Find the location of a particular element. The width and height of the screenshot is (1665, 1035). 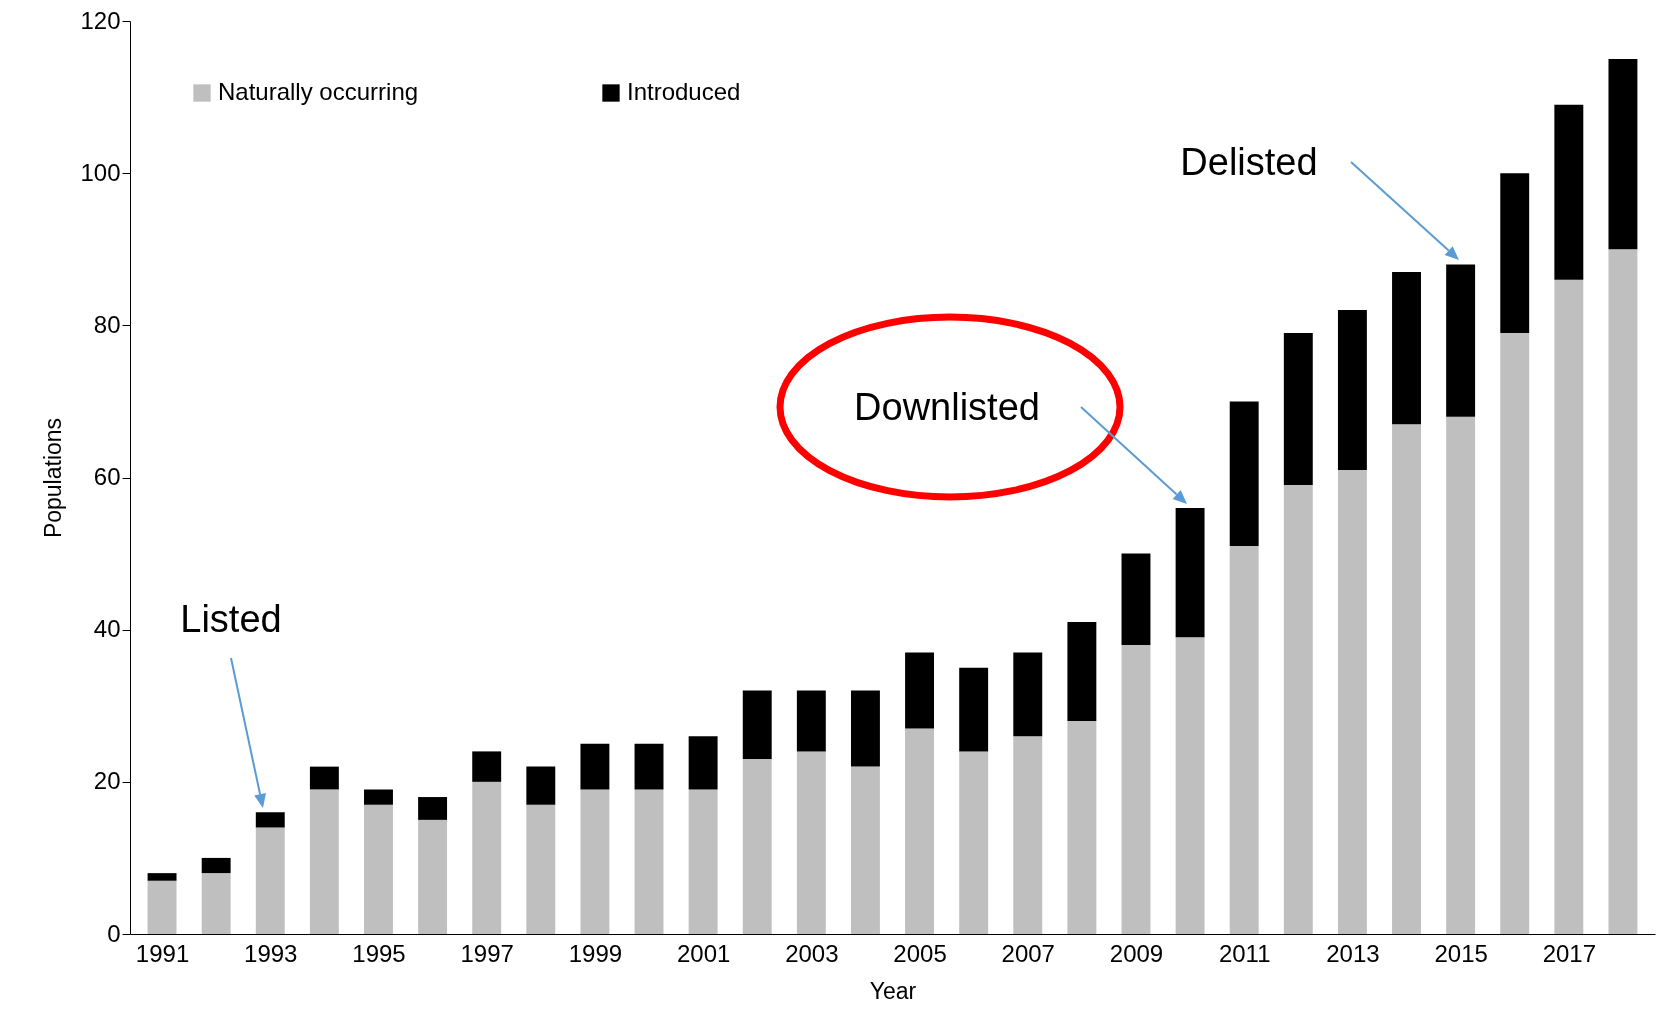

x-tick-label: 2011 is located at coordinates (1244, 953).